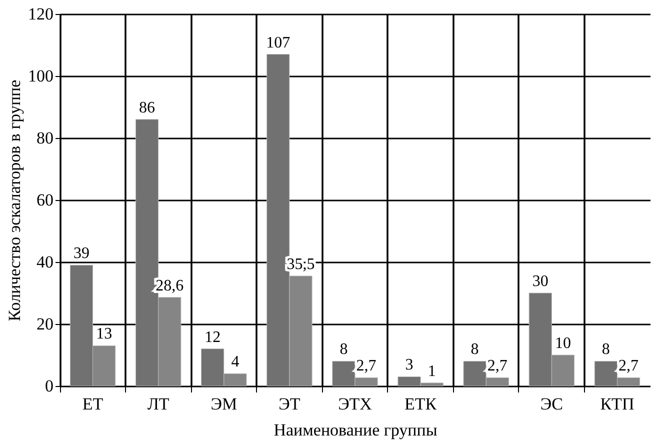 The width and height of the screenshot is (659, 442). Describe the element at coordinates (81, 253) in the screenshot. I see `data-label: 39` at that location.